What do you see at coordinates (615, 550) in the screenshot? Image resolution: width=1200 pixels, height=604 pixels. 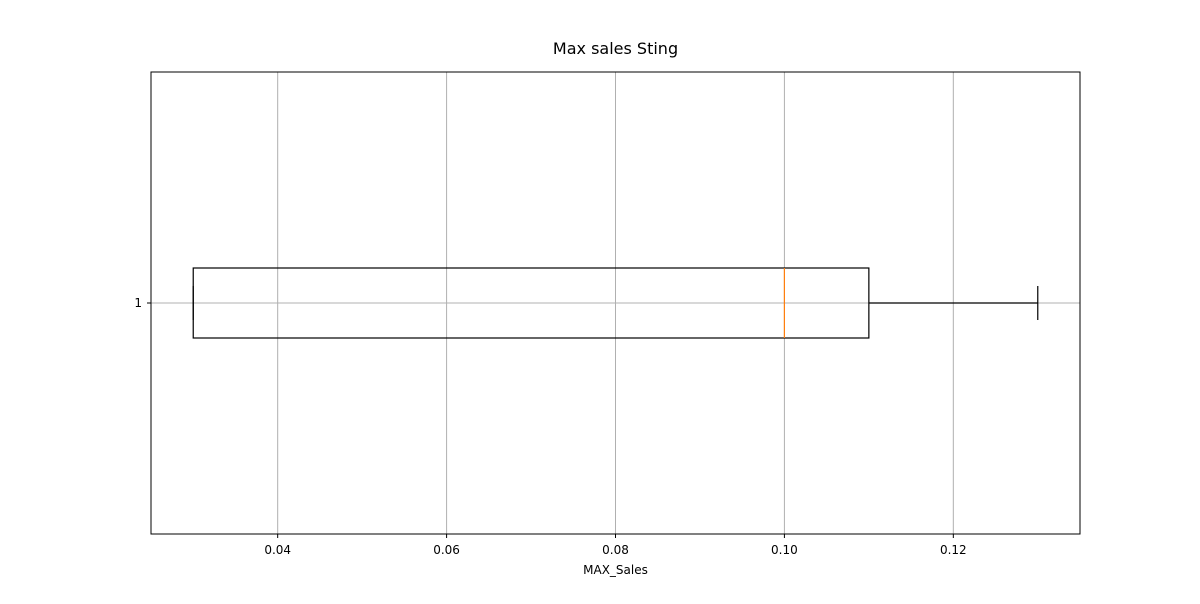 I see `x-tick-label: 0.08` at bounding box center [615, 550].